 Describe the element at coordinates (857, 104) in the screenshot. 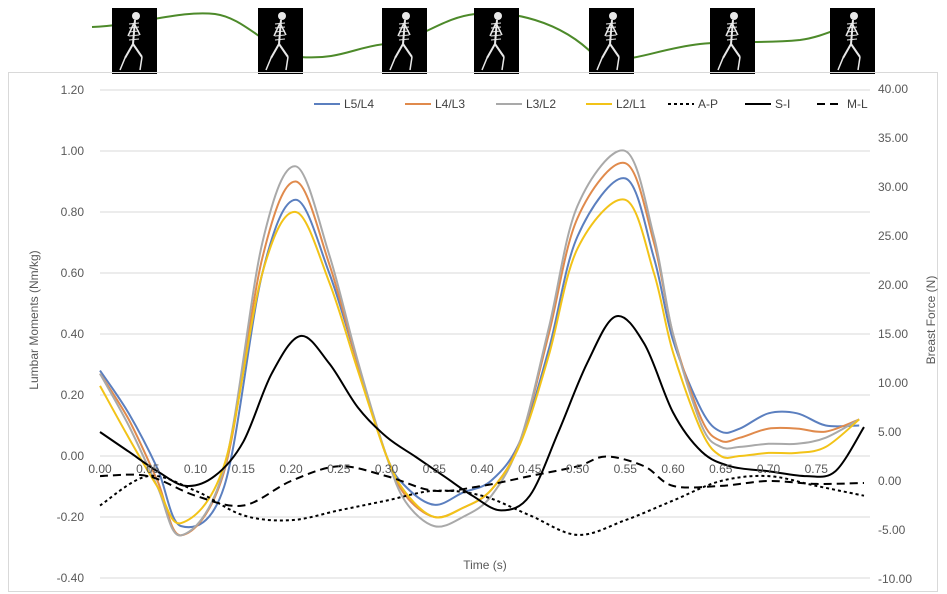

I see `legend-label: M-L` at that location.